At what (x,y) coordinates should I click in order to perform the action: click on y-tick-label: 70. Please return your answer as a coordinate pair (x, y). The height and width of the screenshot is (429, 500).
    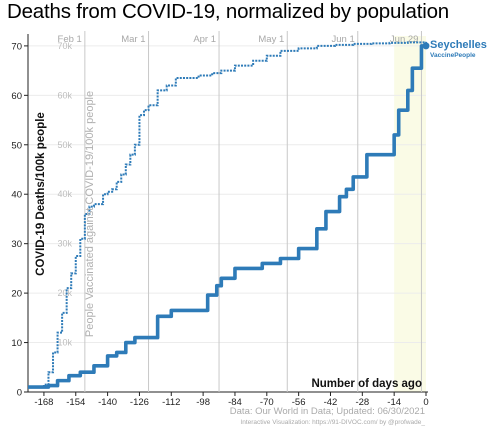
    Looking at the image, I should click on (16, 46).